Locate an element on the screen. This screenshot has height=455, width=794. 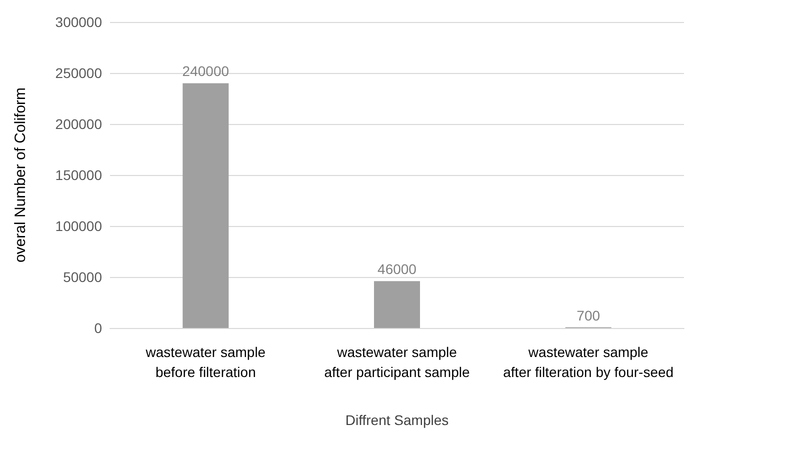
y-axis-title: overal Number of Coliform is located at coordinates (20, 175).